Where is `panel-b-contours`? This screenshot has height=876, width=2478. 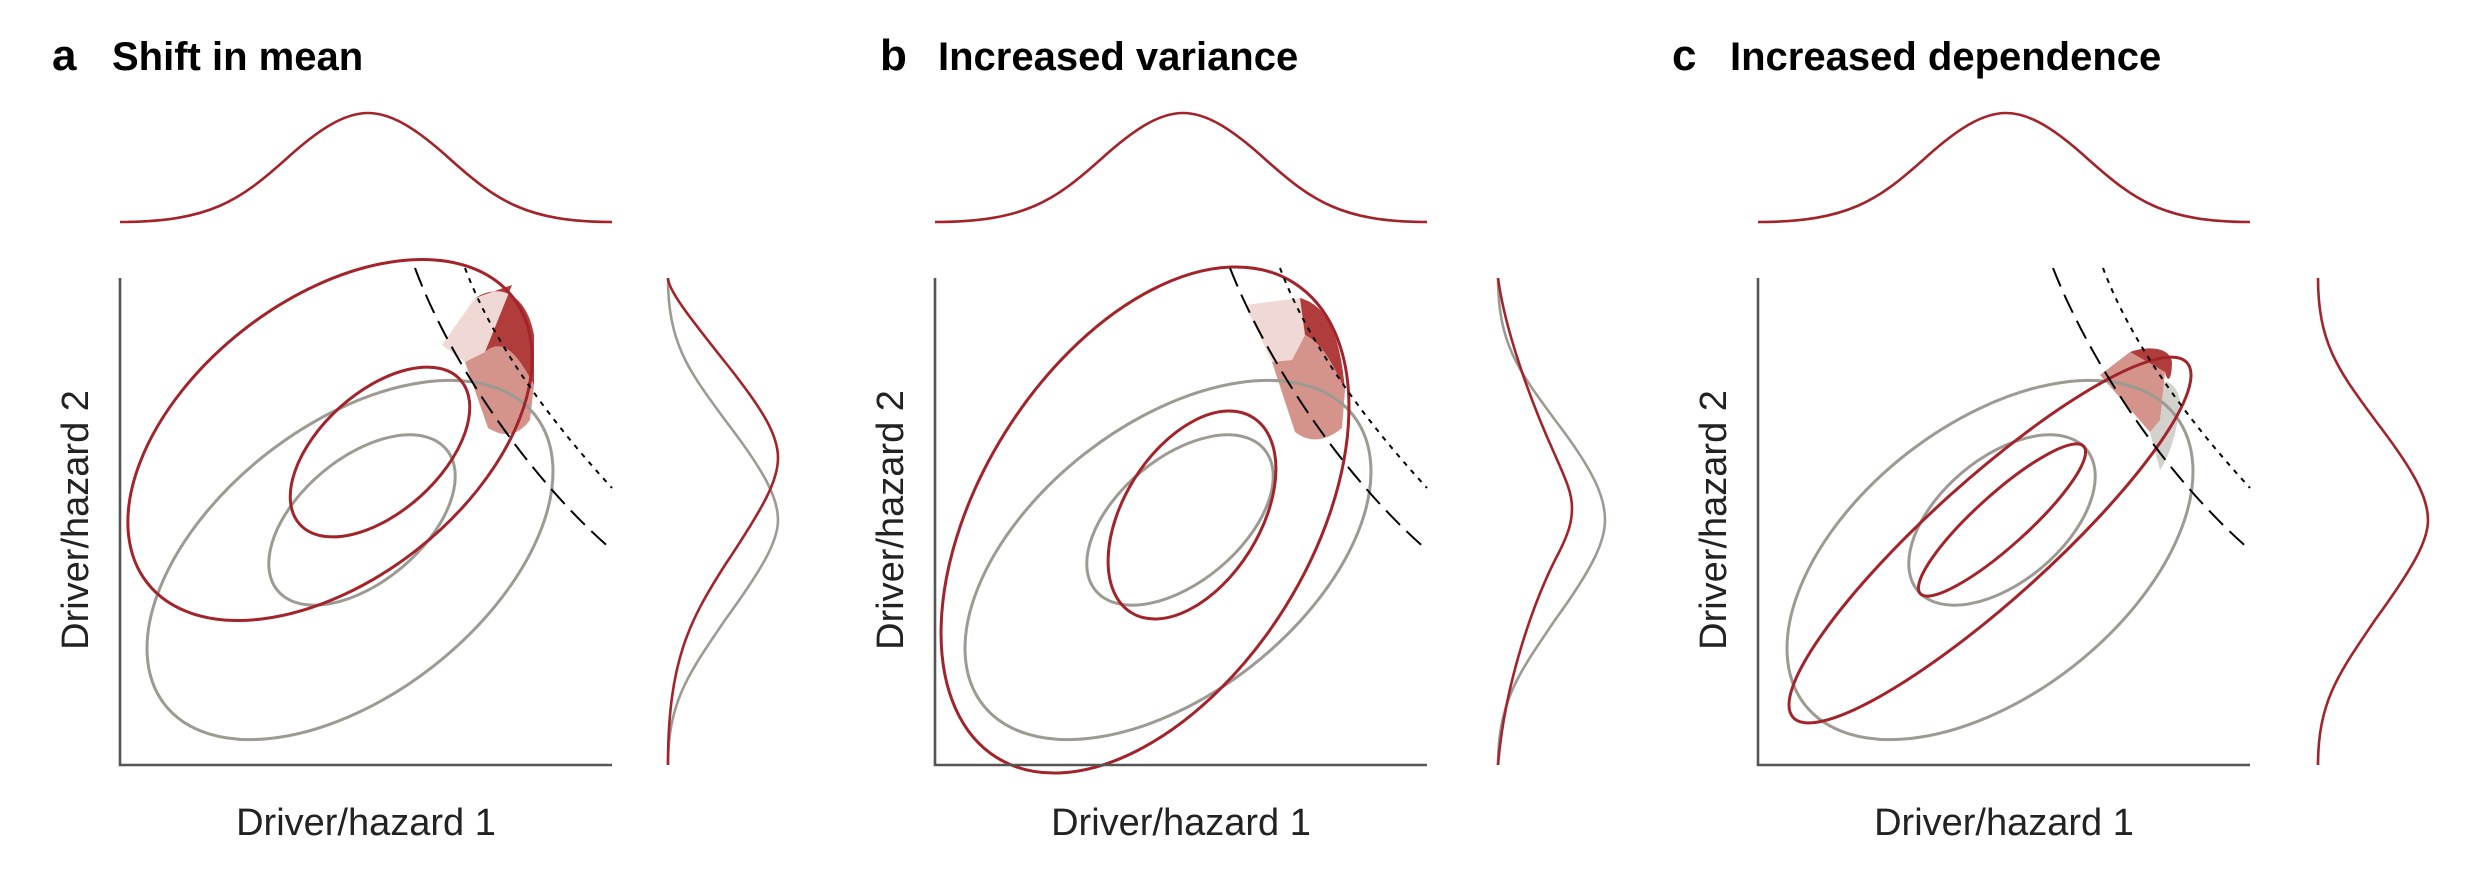
panel-b-contours is located at coordinates (1156, 520).